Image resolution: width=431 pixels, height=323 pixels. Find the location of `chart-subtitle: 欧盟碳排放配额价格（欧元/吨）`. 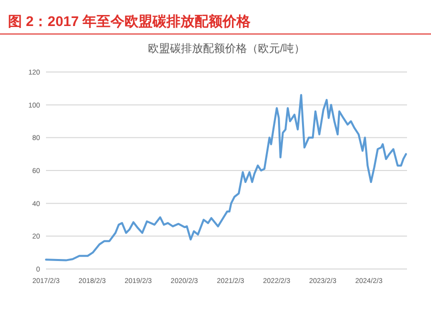

chart-subtitle: 欧盟碳排放配额价格（欧元/吨） is located at coordinates (227, 48).